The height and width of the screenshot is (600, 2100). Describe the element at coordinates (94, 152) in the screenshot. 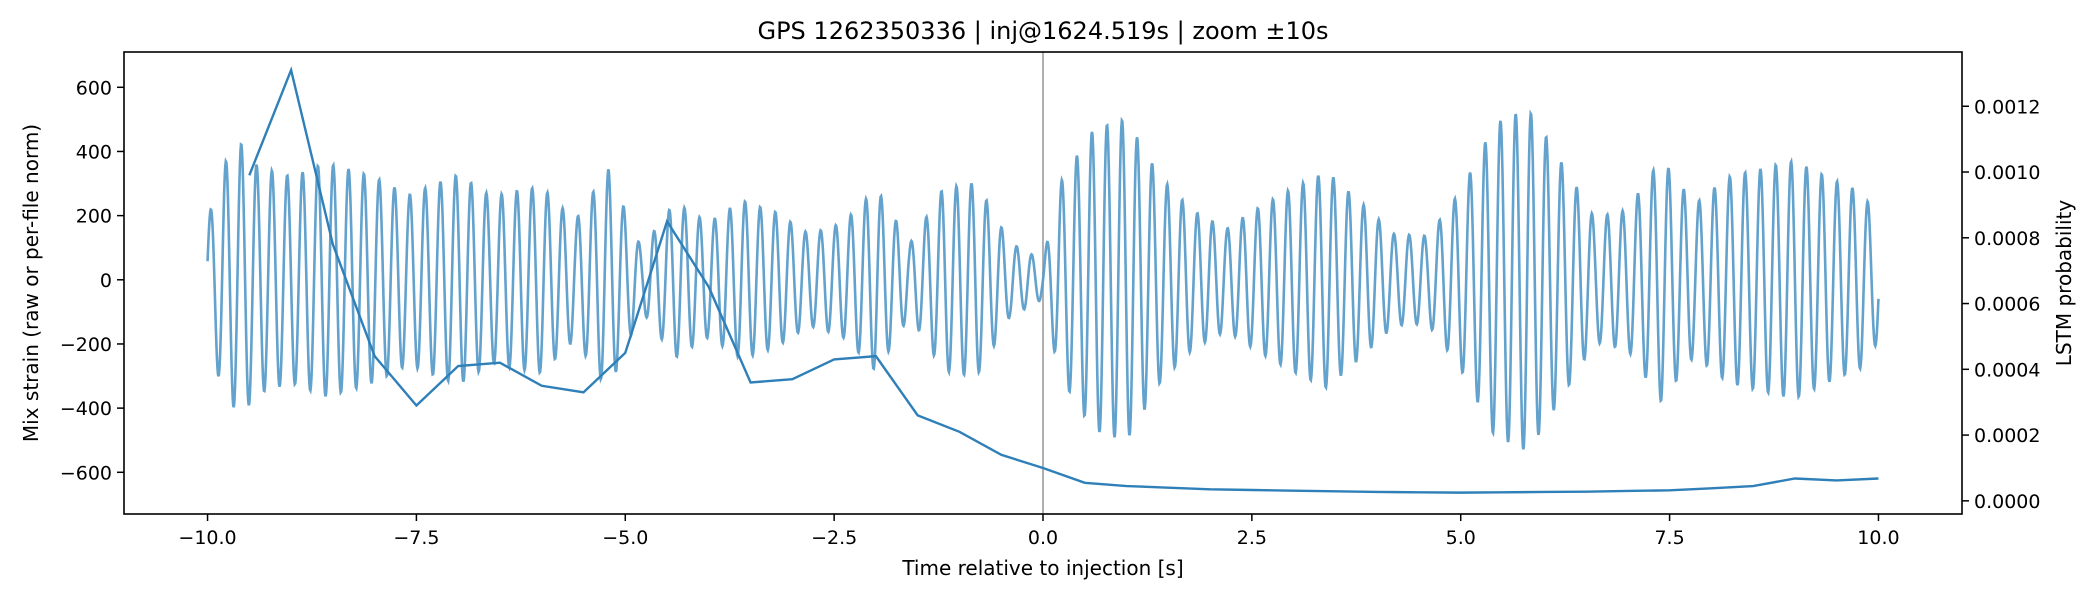

I see `y-tick-label: 400` at that location.